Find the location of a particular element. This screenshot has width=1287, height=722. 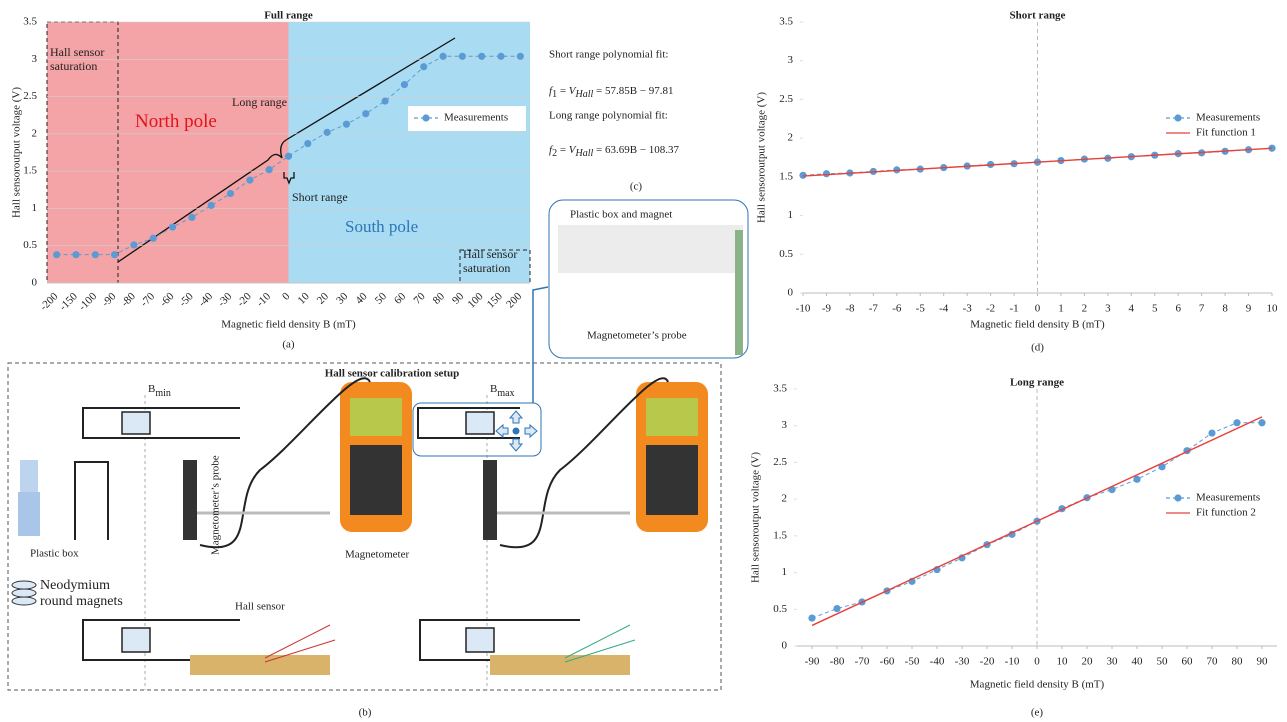

highlight-box is located at coordinates (477, 429).